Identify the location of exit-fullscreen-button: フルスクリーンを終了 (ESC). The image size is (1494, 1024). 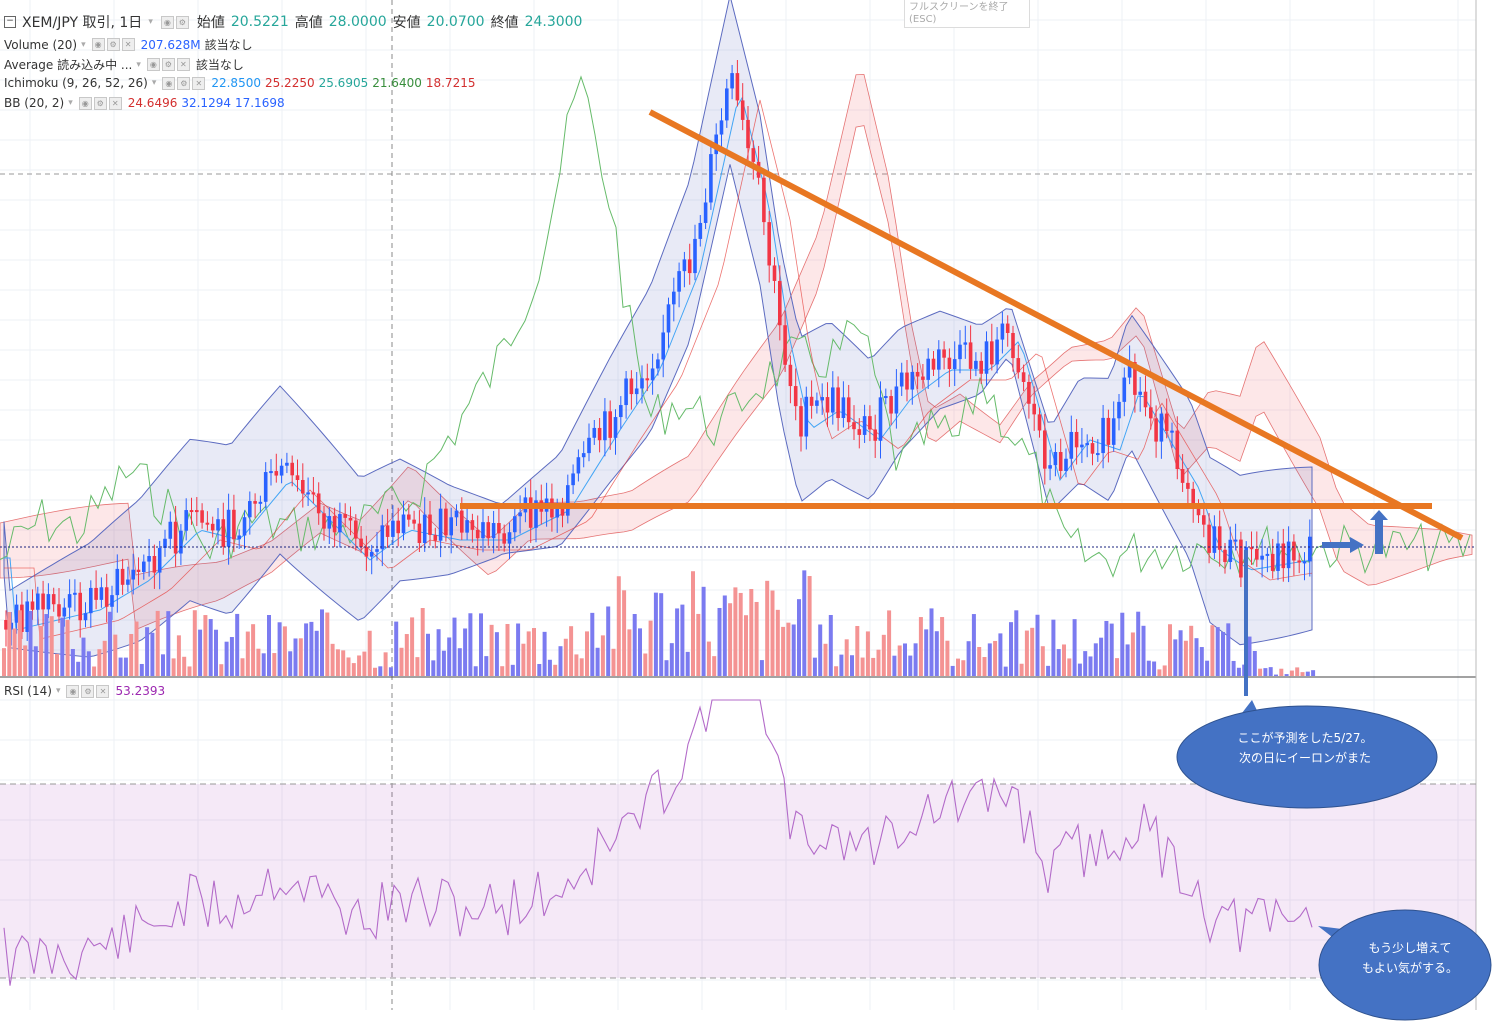
(967, 14).